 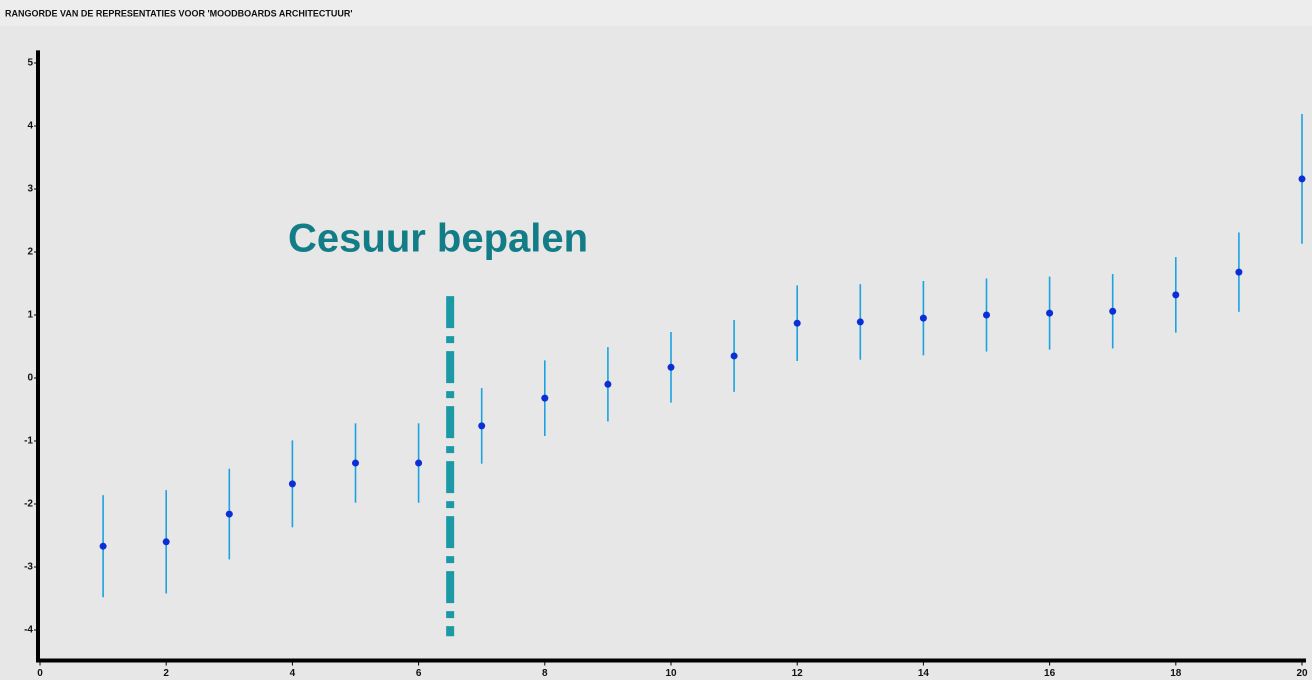 I want to click on y-tick-label: 5, so click(x=30, y=63).